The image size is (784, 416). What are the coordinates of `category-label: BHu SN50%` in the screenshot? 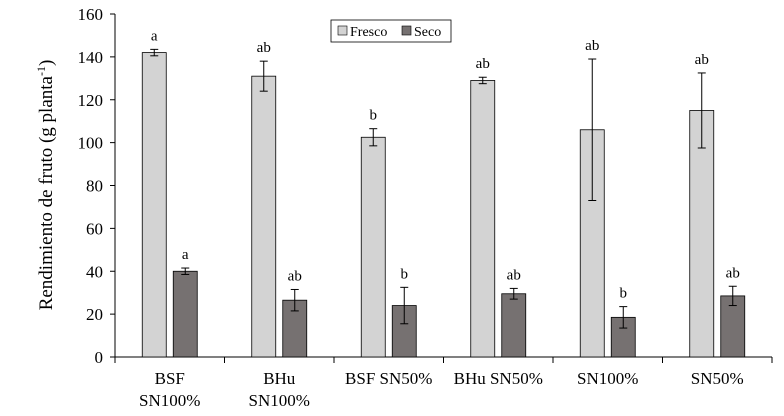 It's located at (498, 378).